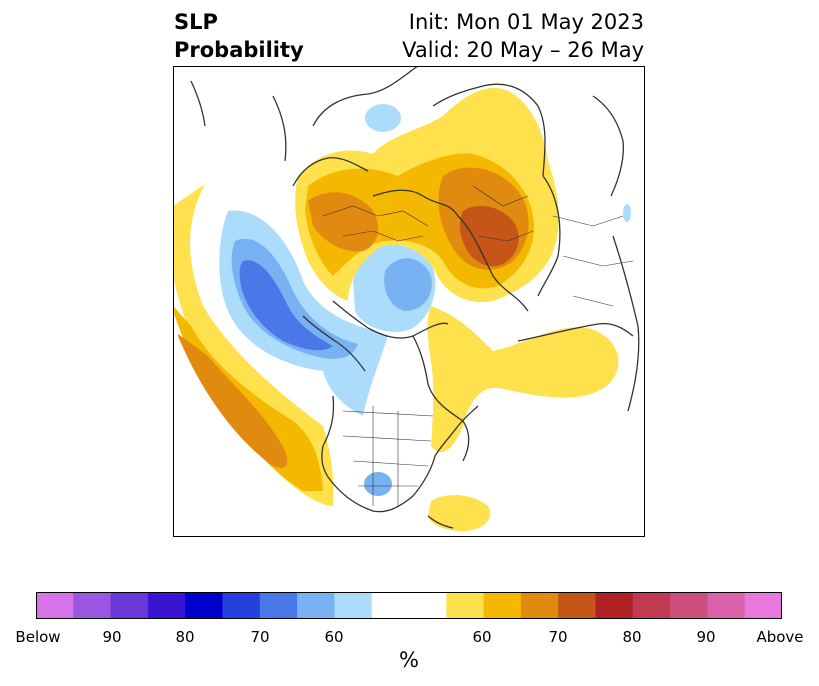 This screenshot has width=819, height=686. I want to click on atlantic-small-yellow-region, so click(459, 513).